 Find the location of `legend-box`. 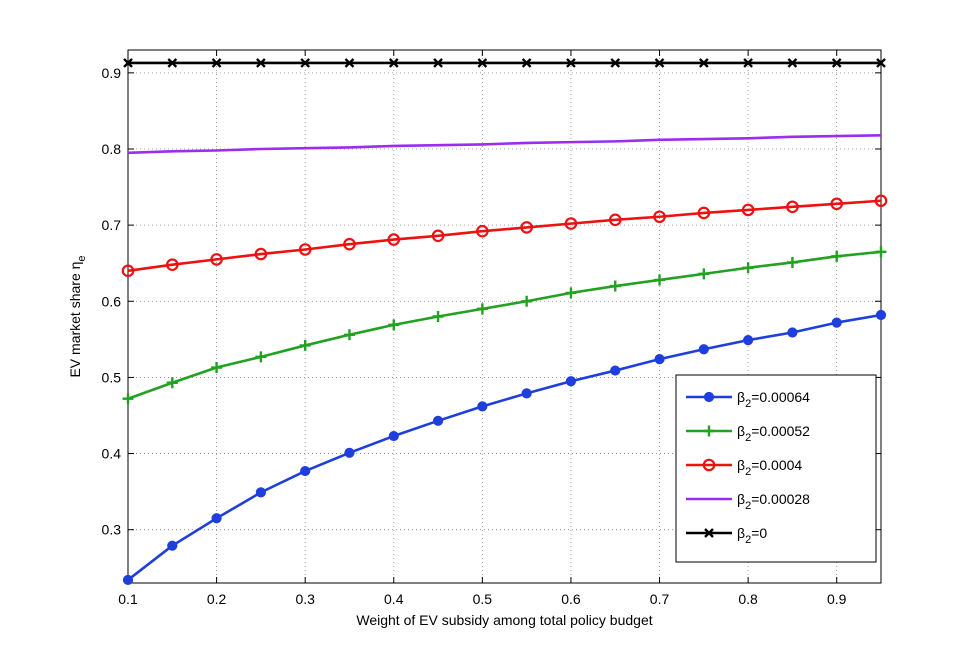

legend-box is located at coordinates (776, 468).